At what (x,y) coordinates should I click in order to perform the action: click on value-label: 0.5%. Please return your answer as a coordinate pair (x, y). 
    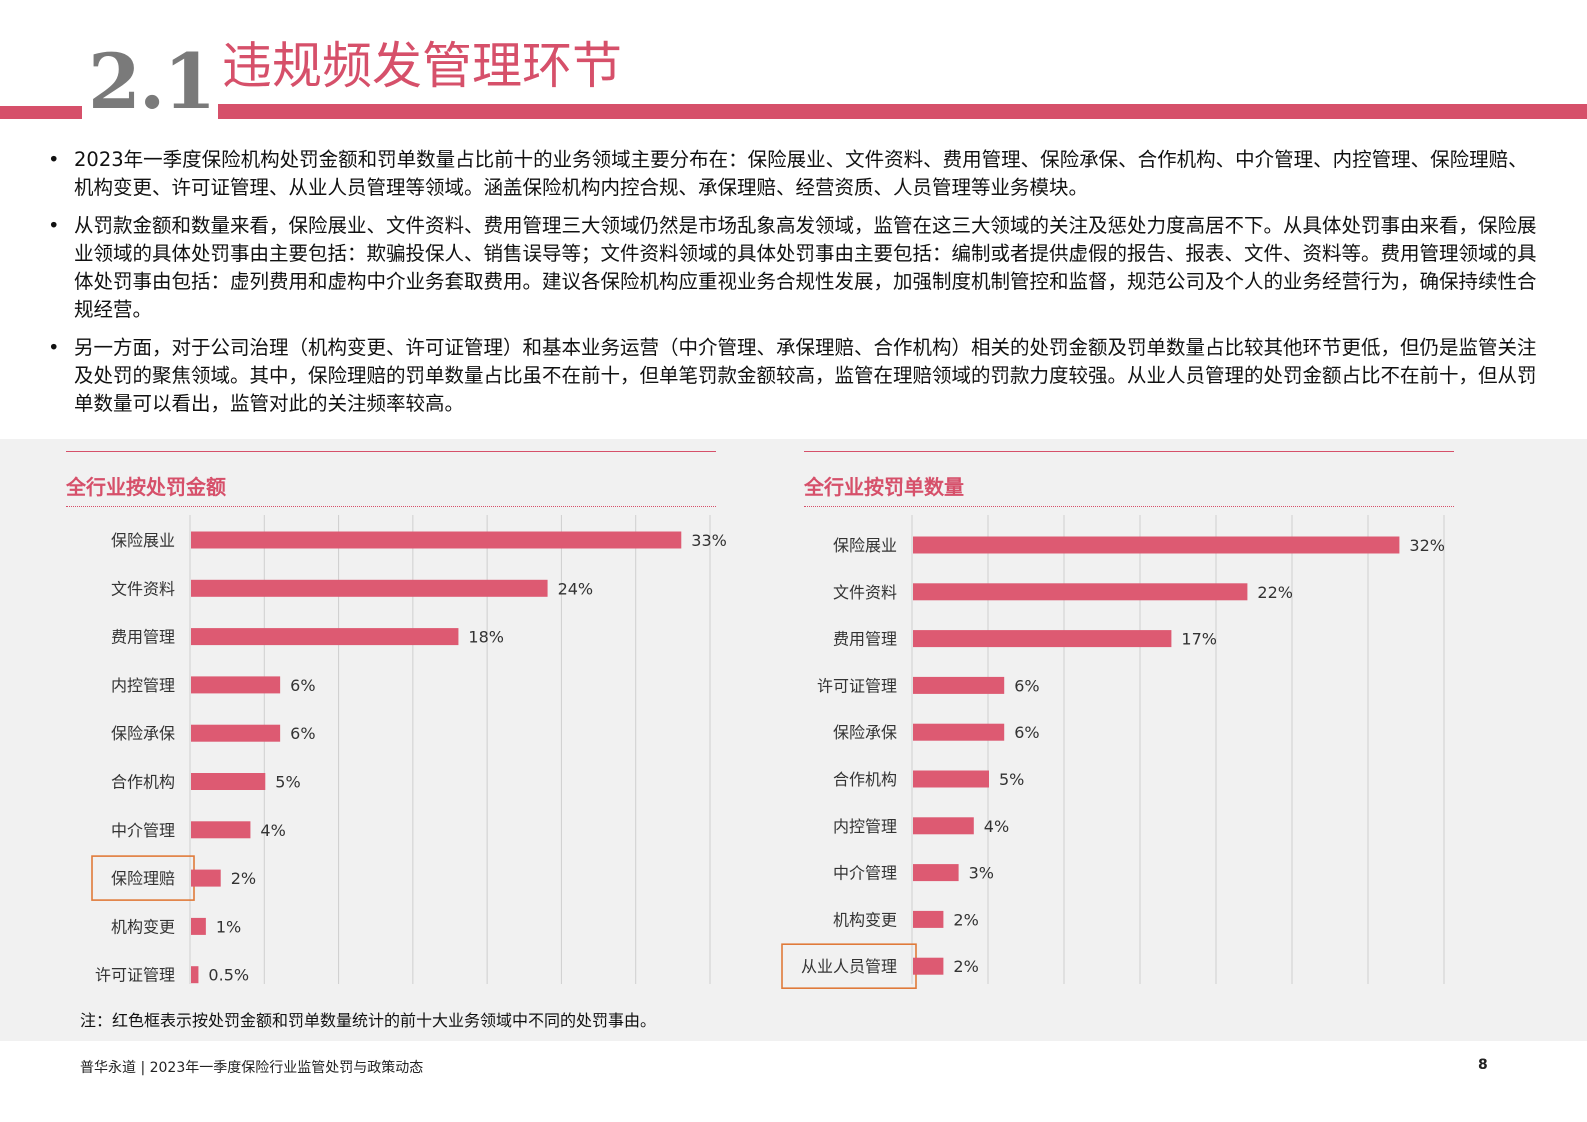
    Looking at the image, I should click on (228, 975).